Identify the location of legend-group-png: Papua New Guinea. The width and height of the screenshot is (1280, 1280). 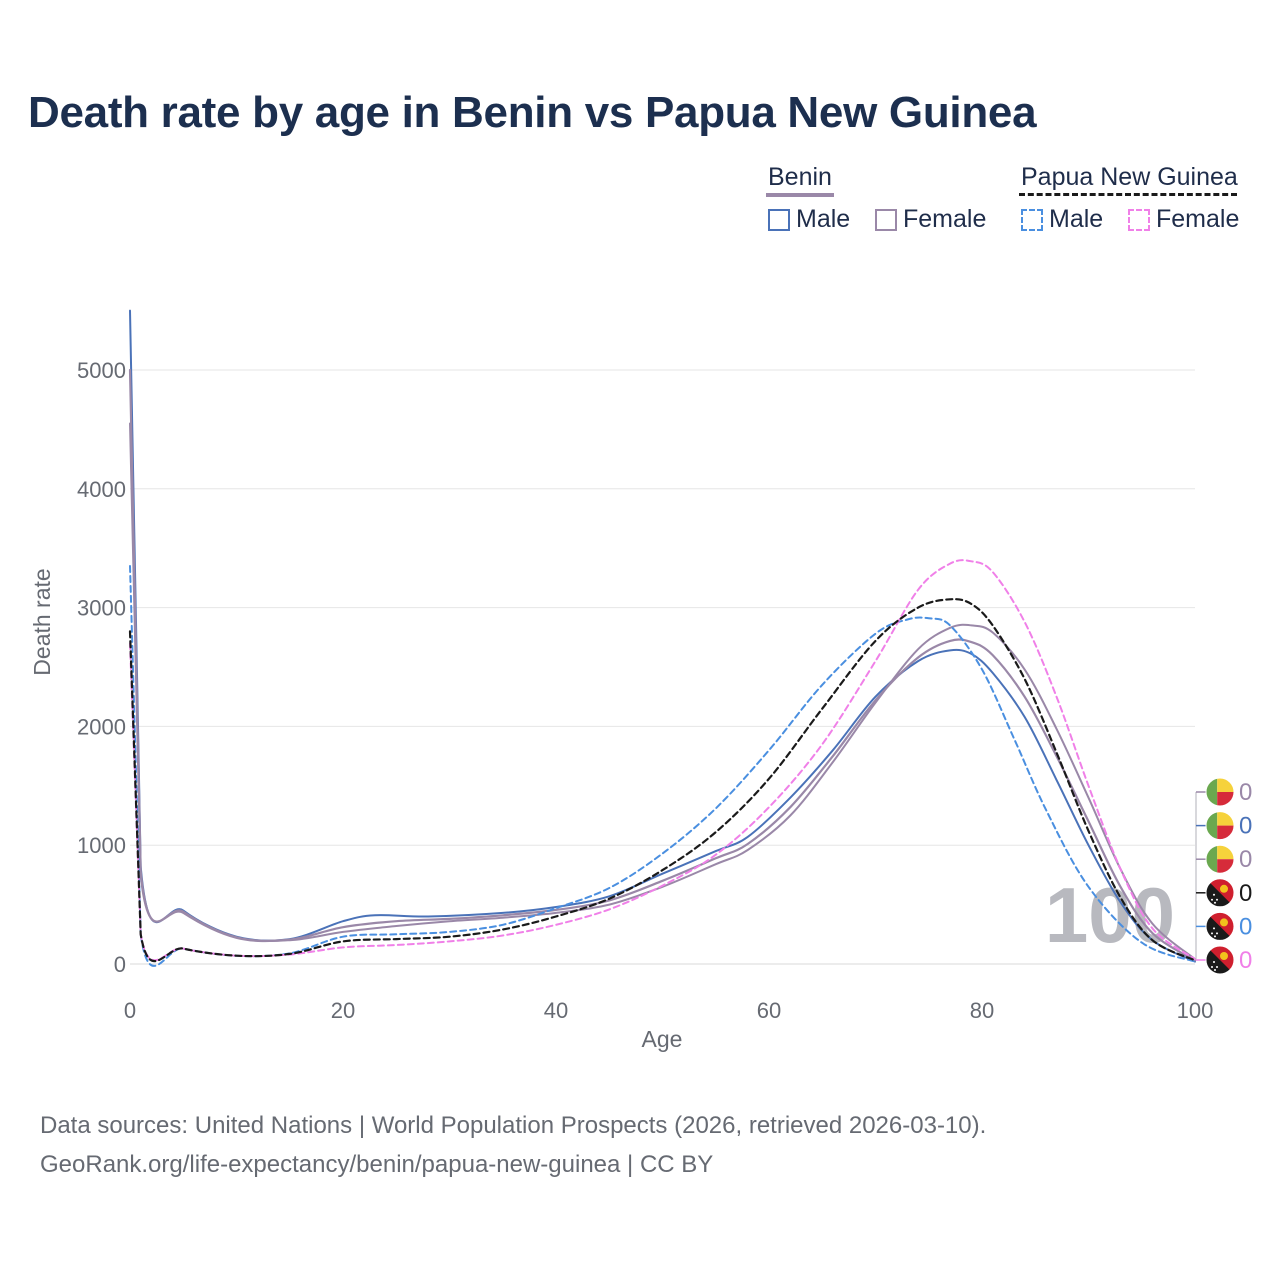
(1129, 177).